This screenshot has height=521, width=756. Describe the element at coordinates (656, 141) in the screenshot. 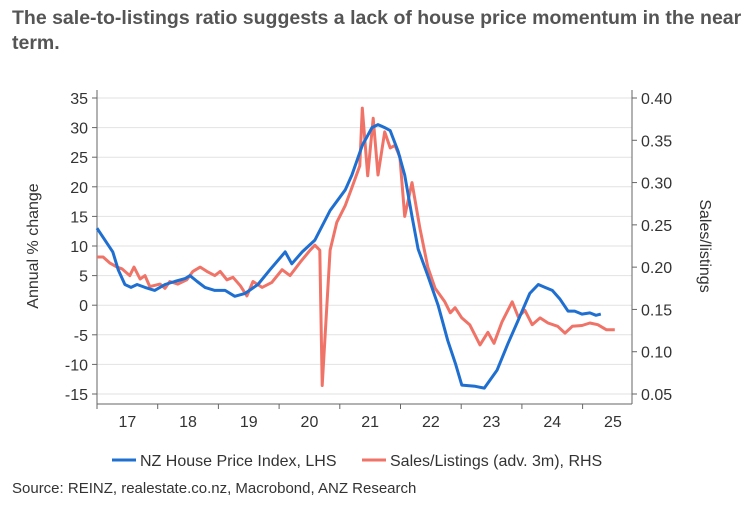

I see `right-tick-label: 0.35` at that location.